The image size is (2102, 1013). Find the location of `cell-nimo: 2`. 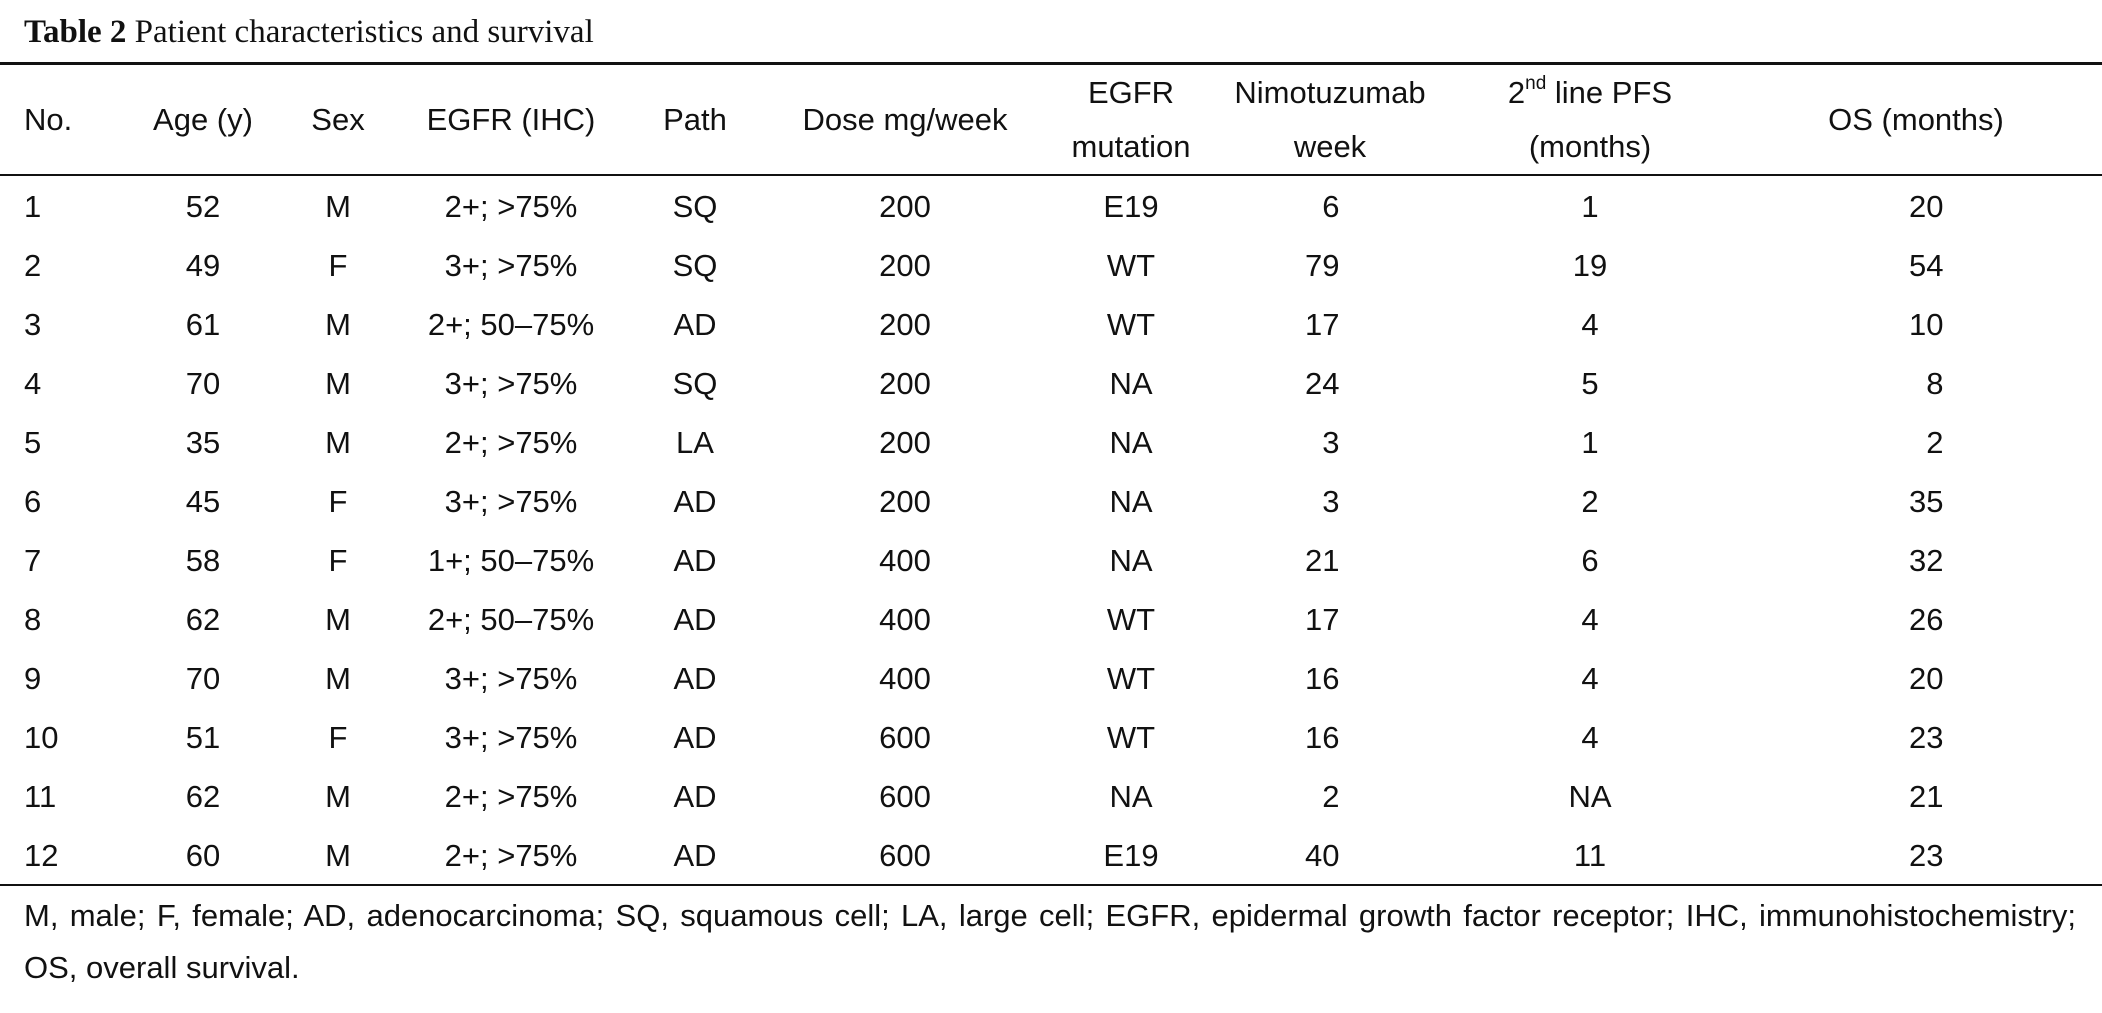

cell-nimo: 2 is located at coordinates (1330, 796).